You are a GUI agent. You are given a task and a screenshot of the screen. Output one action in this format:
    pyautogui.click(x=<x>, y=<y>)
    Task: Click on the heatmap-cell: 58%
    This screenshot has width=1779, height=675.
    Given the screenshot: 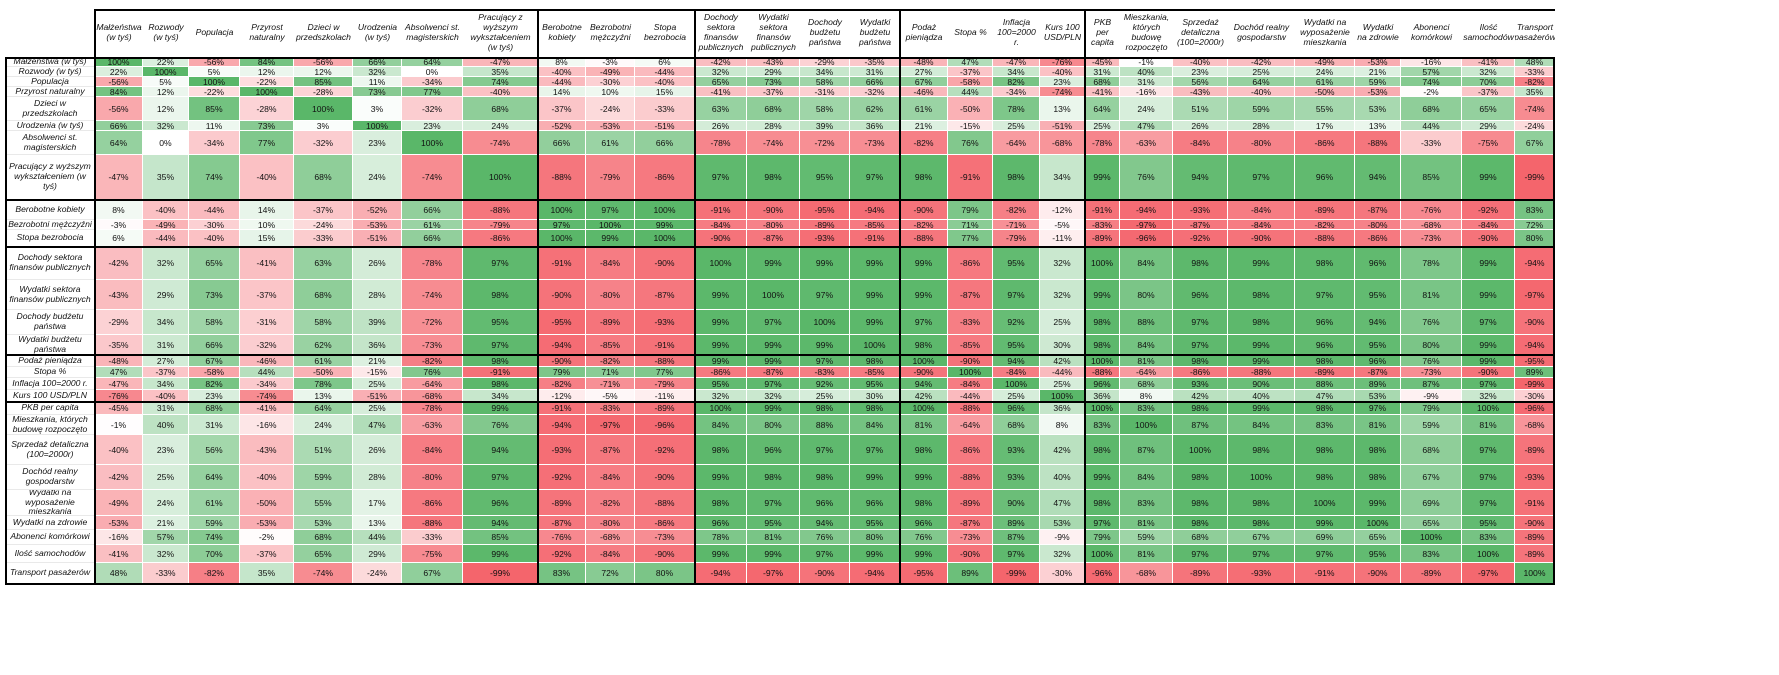 What is the action you would take?
    pyautogui.click(x=825, y=109)
    